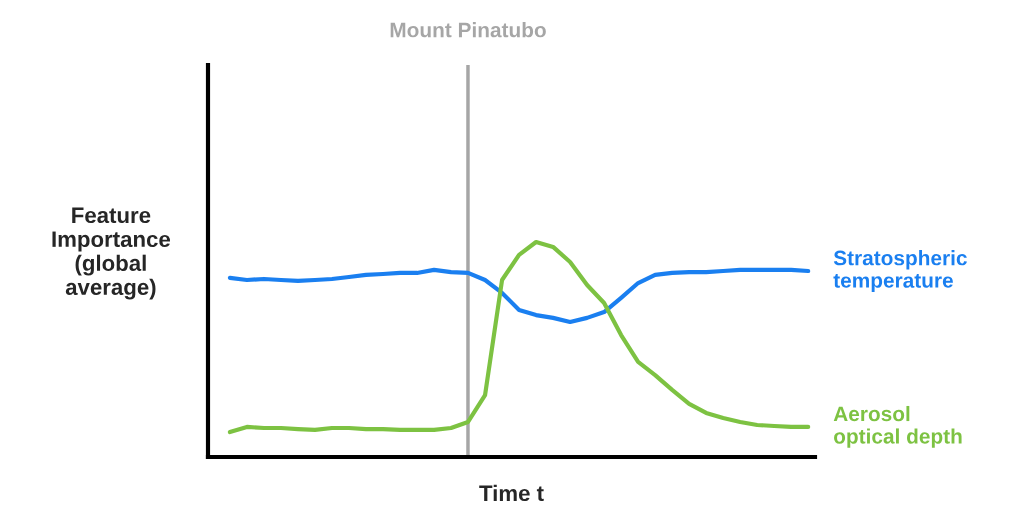 The width and height of the screenshot is (1025, 521). I want to click on text: Mount Pinatubo, so click(468, 30).